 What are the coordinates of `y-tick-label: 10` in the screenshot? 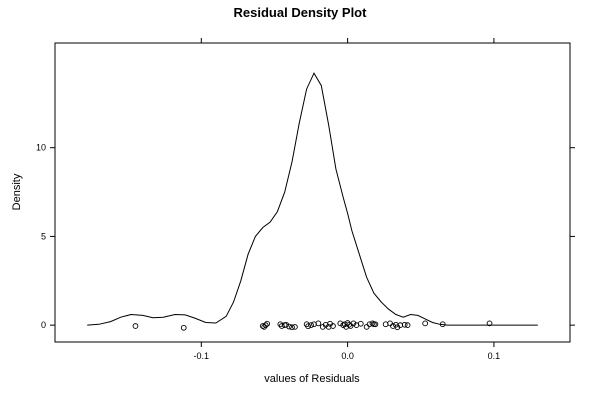 It's located at (41, 148).